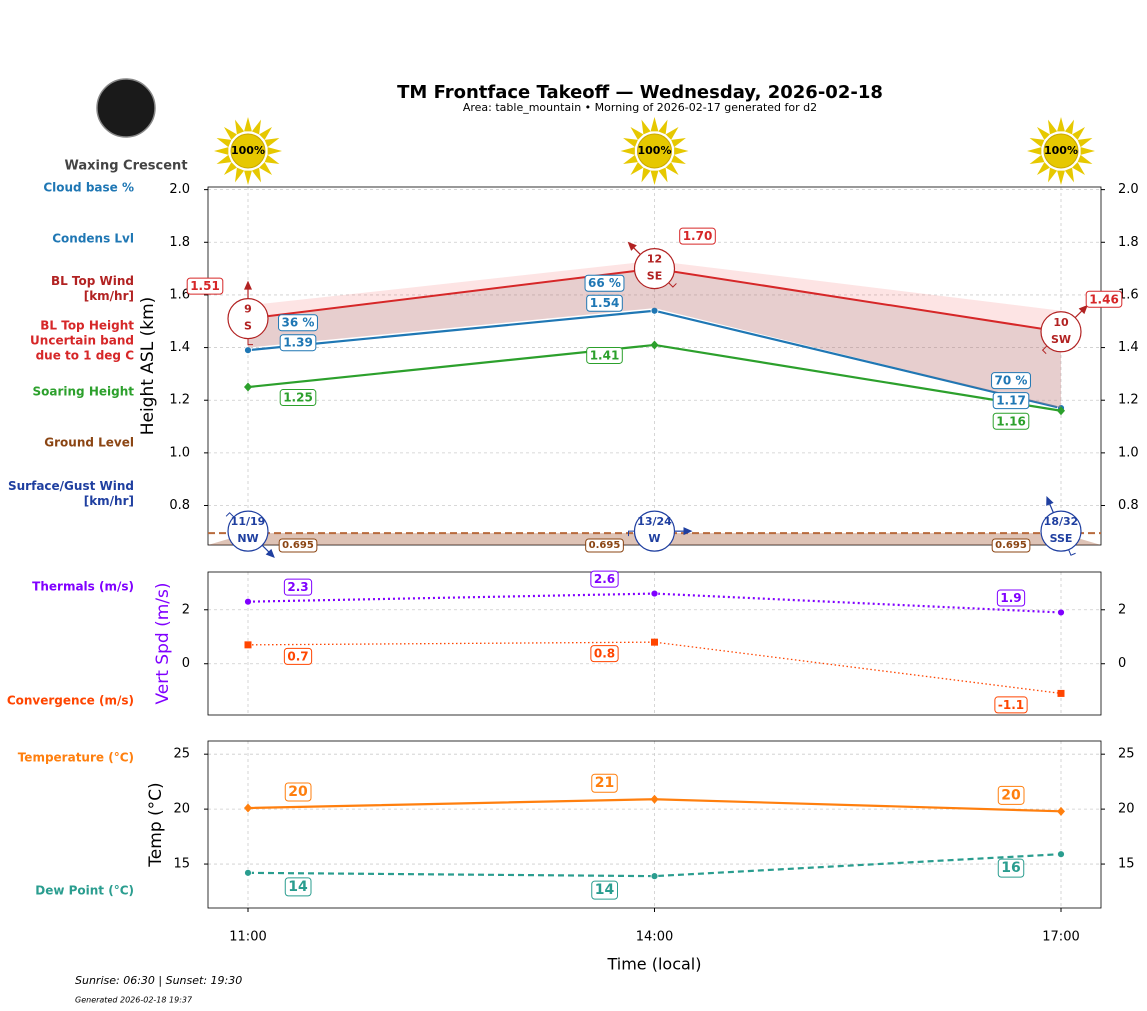  What do you see at coordinates (632, 246) in the screenshot?
I see `wind-arrow-head` at bounding box center [632, 246].